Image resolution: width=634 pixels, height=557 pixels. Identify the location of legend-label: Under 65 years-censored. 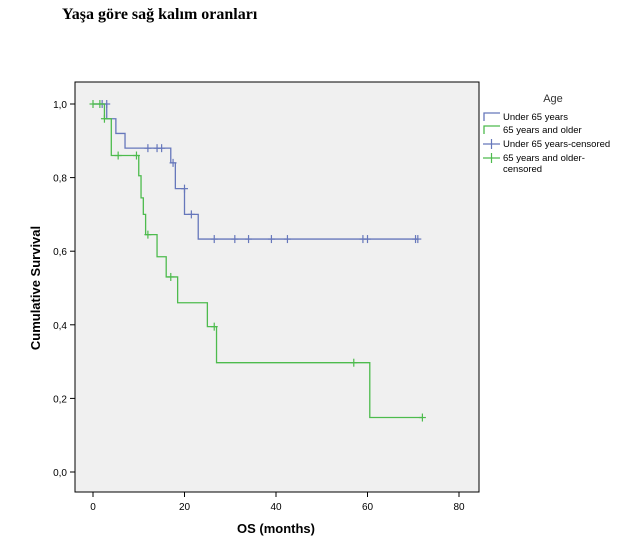
(556, 144).